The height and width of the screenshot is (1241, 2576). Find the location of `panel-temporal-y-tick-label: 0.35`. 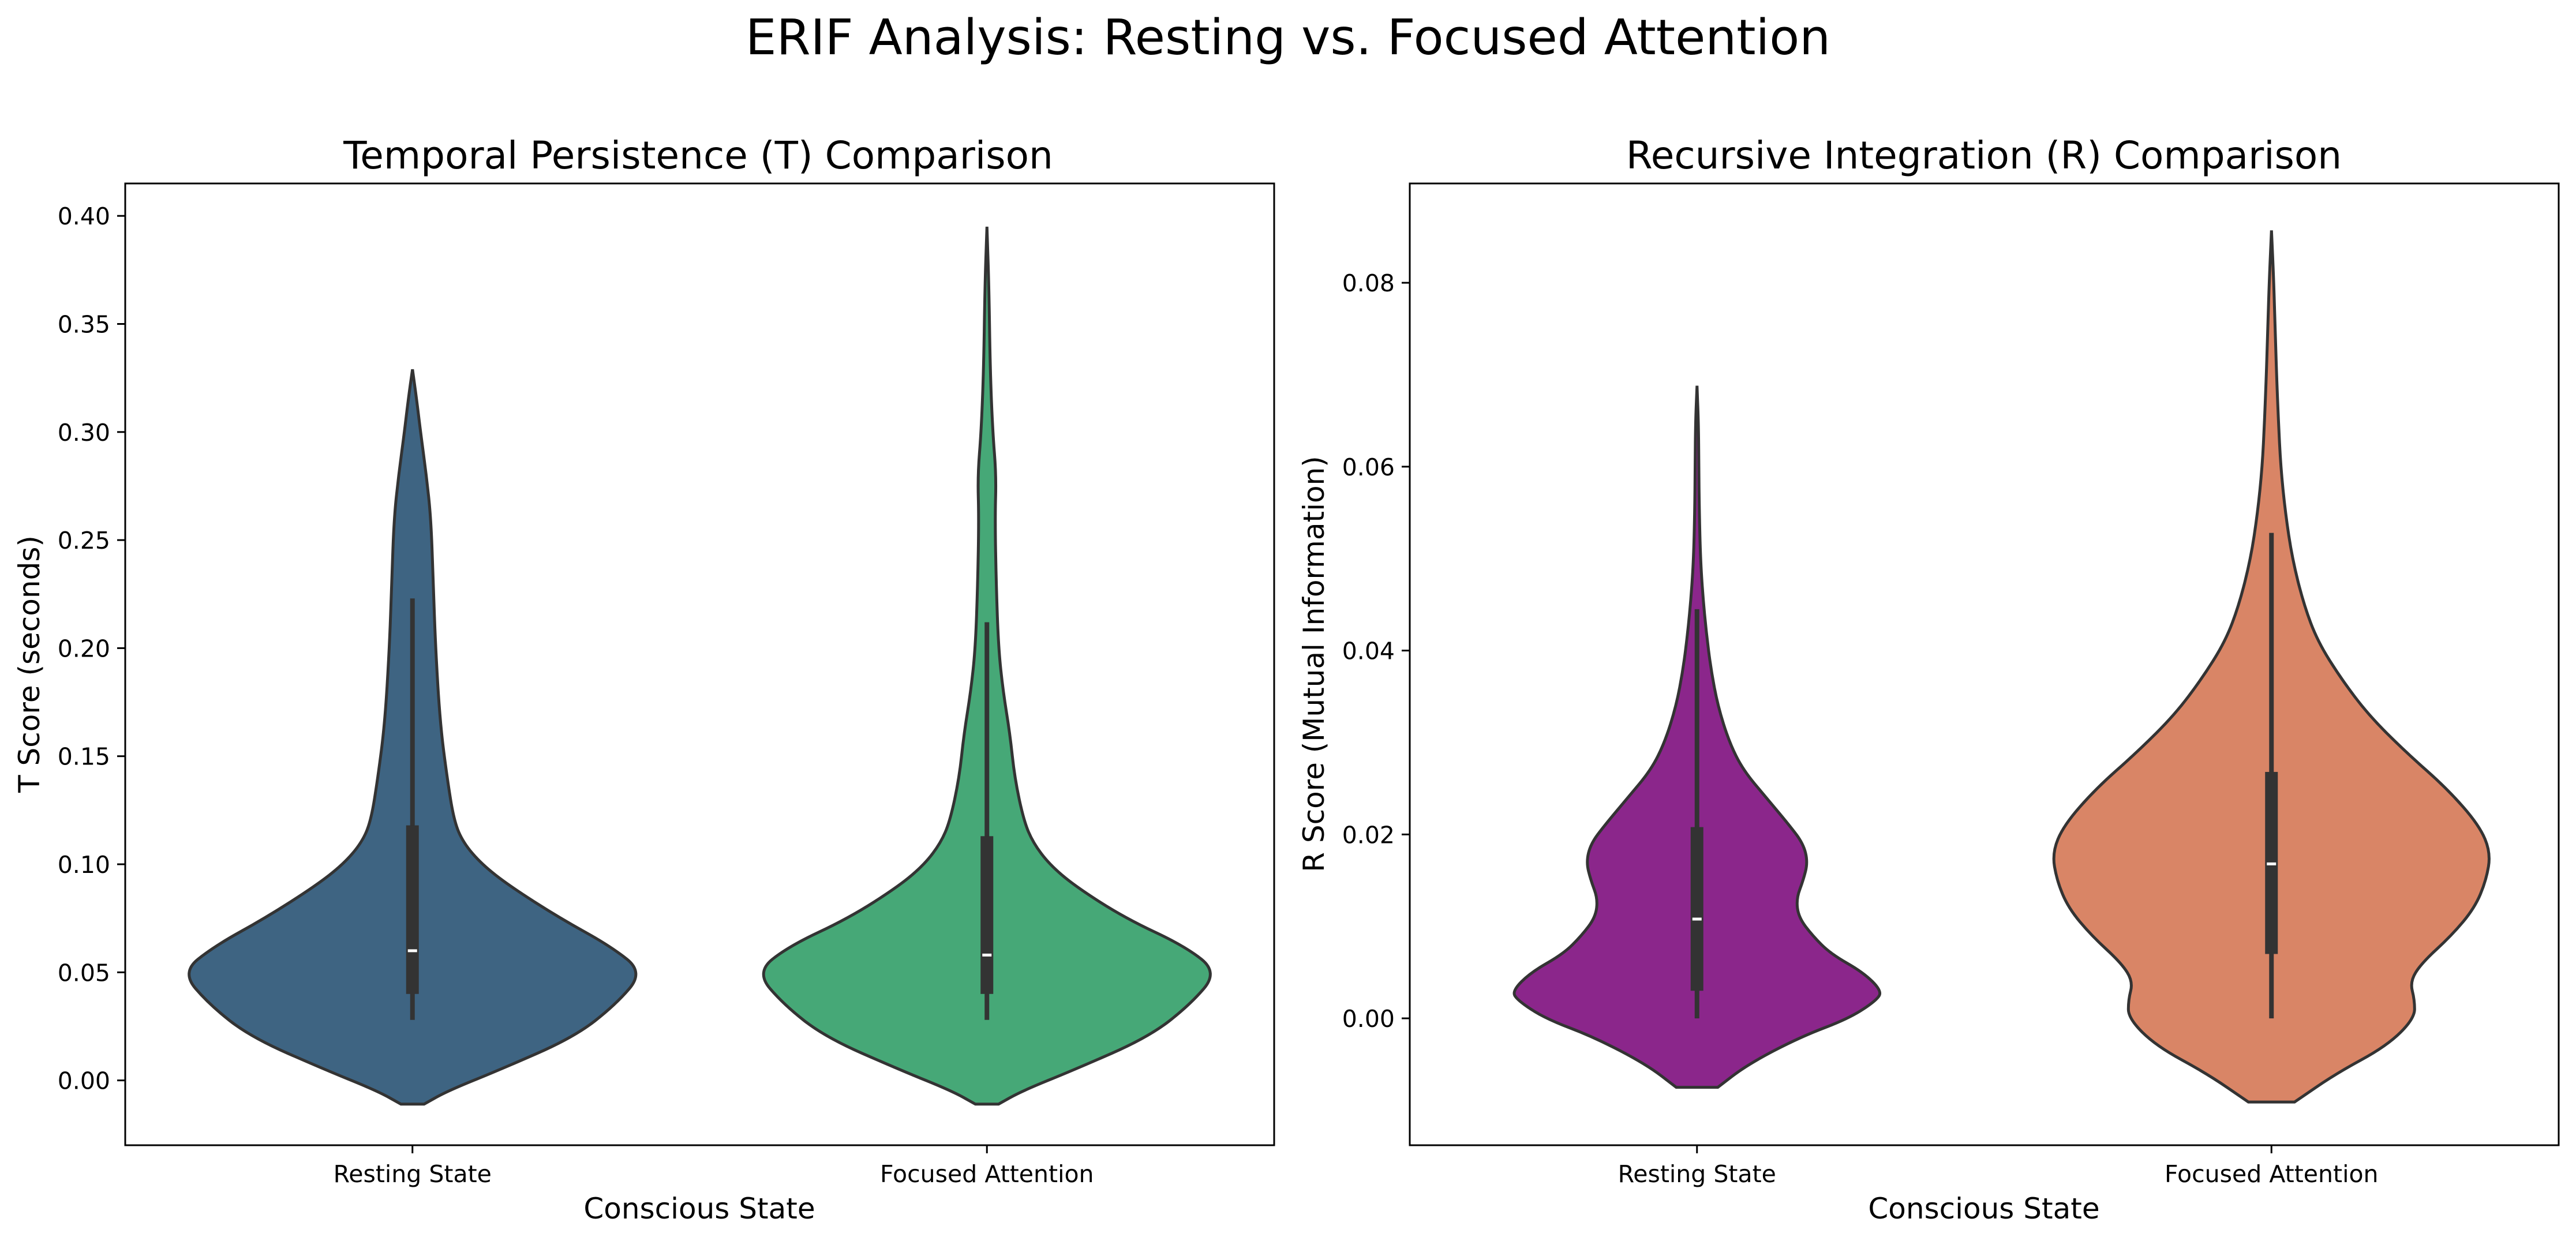

panel-temporal-y-tick-label: 0.35 is located at coordinates (84, 324).